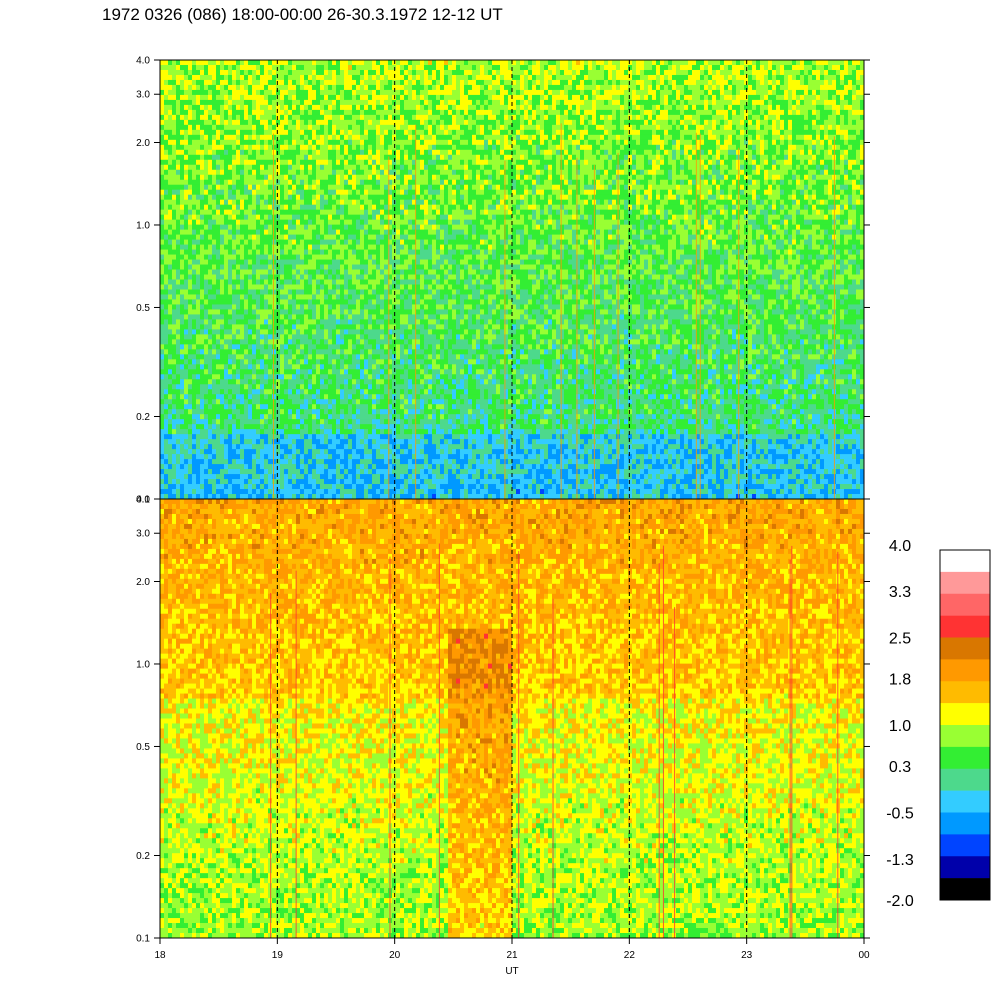 This screenshot has width=1000, height=1000. I want to click on x-tick-label: 18, so click(160, 955).